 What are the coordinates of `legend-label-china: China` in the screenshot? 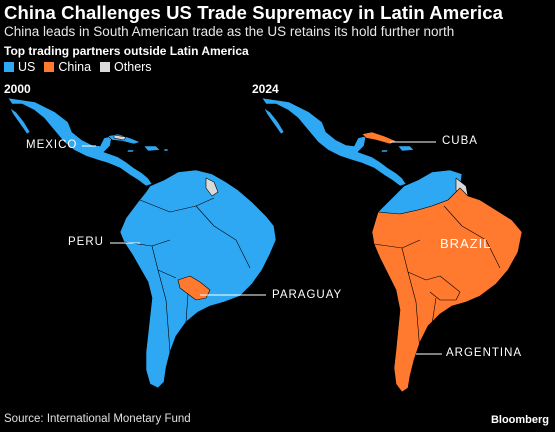 It's located at (75, 67).